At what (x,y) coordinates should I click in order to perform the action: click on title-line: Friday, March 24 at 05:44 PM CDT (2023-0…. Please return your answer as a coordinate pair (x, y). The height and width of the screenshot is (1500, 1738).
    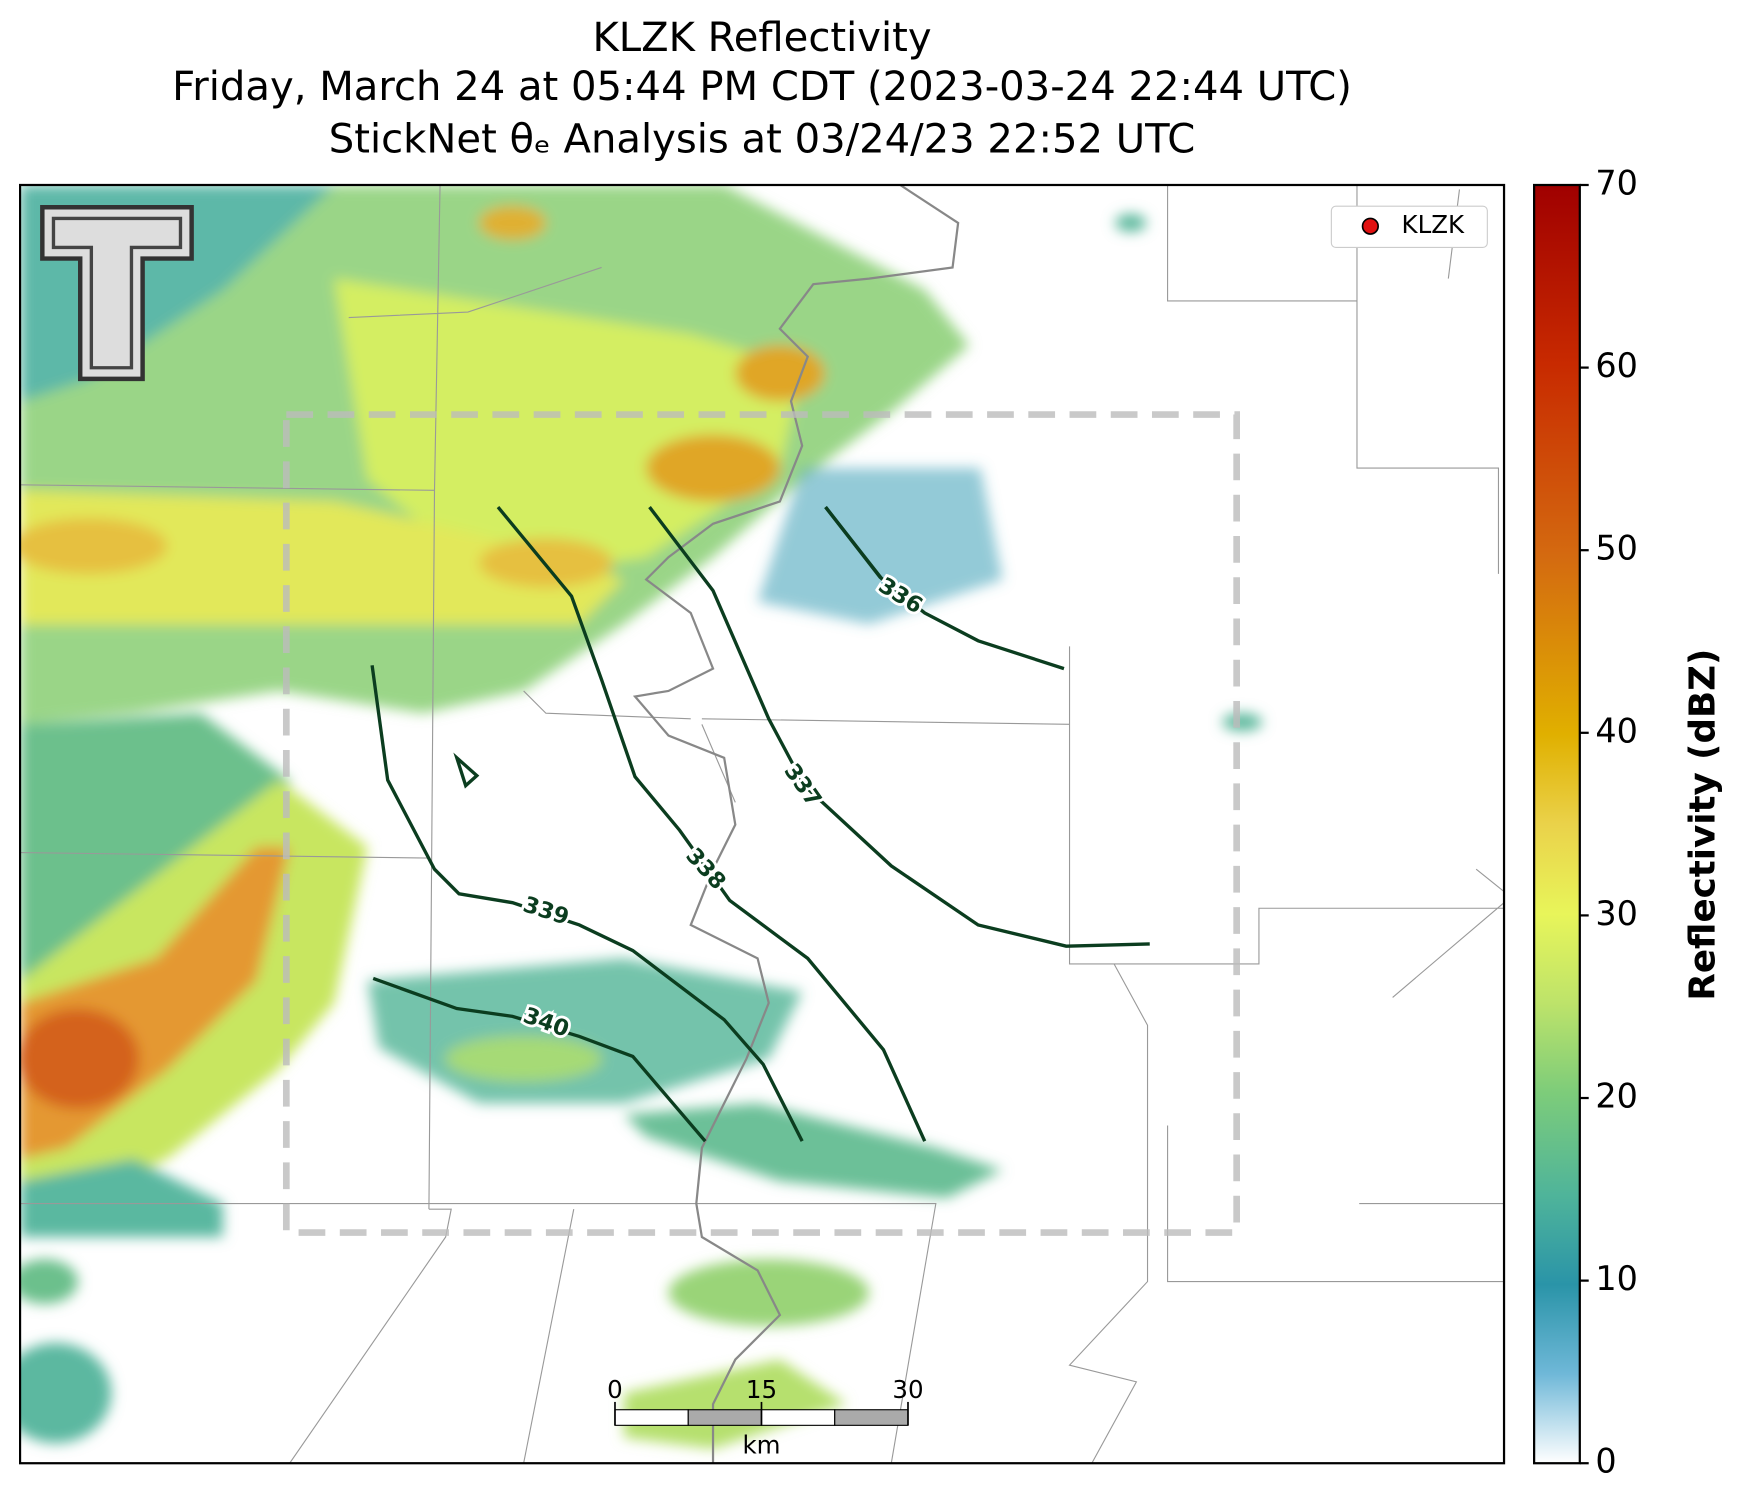
    Looking at the image, I should click on (762, 87).